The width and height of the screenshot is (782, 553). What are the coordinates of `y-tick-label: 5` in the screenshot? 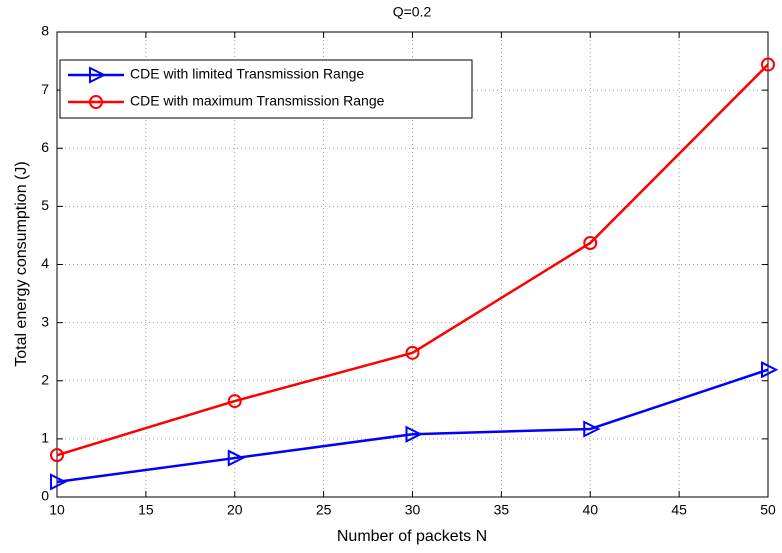 It's located at (45, 205).